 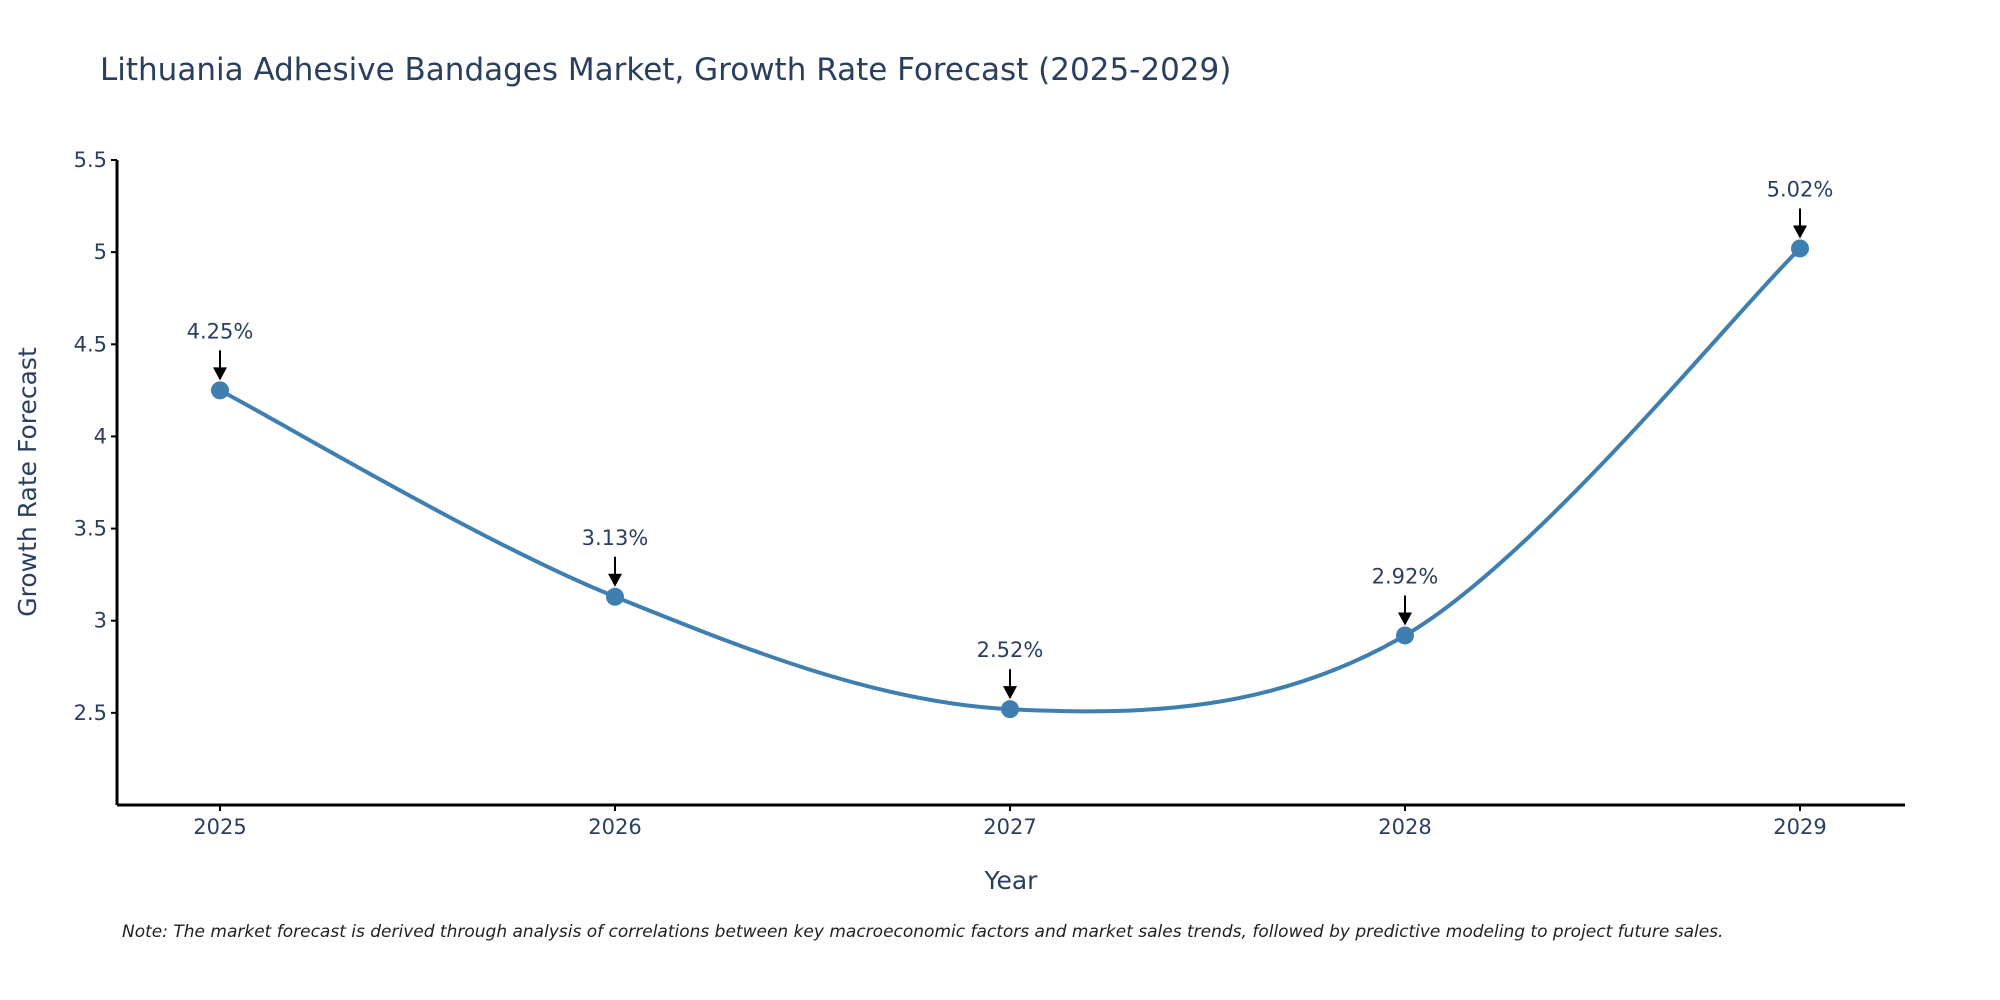 What do you see at coordinates (1404, 827) in the screenshot?
I see `x-tick-label: 2028` at bounding box center [1404, 827].